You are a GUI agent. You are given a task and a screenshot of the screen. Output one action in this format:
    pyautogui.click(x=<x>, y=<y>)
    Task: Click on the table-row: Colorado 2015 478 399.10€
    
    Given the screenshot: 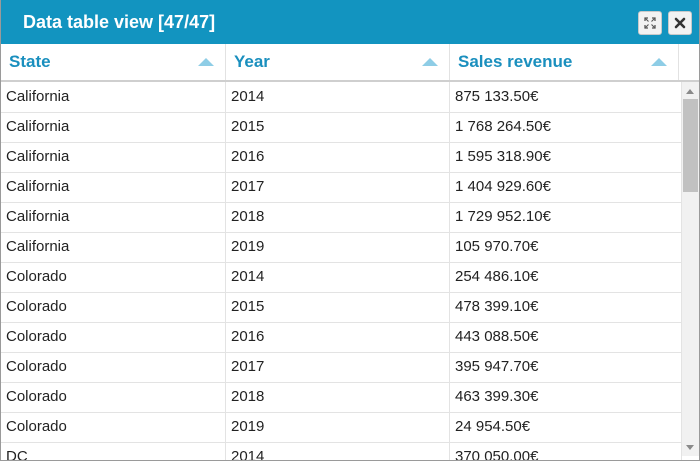 What is the action you would take?
    pyautogui.click(x=341, y=307)
    